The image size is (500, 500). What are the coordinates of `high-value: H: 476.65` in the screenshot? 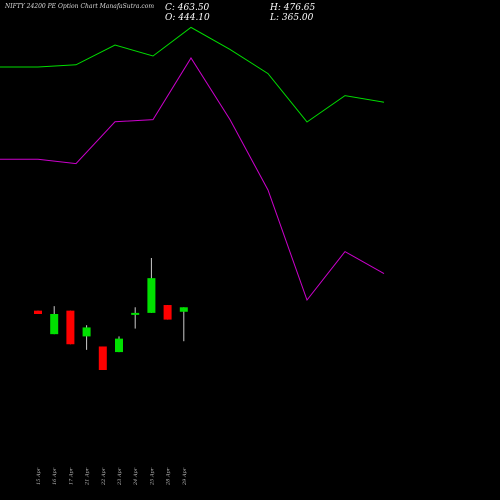 It's located at (293, 8).